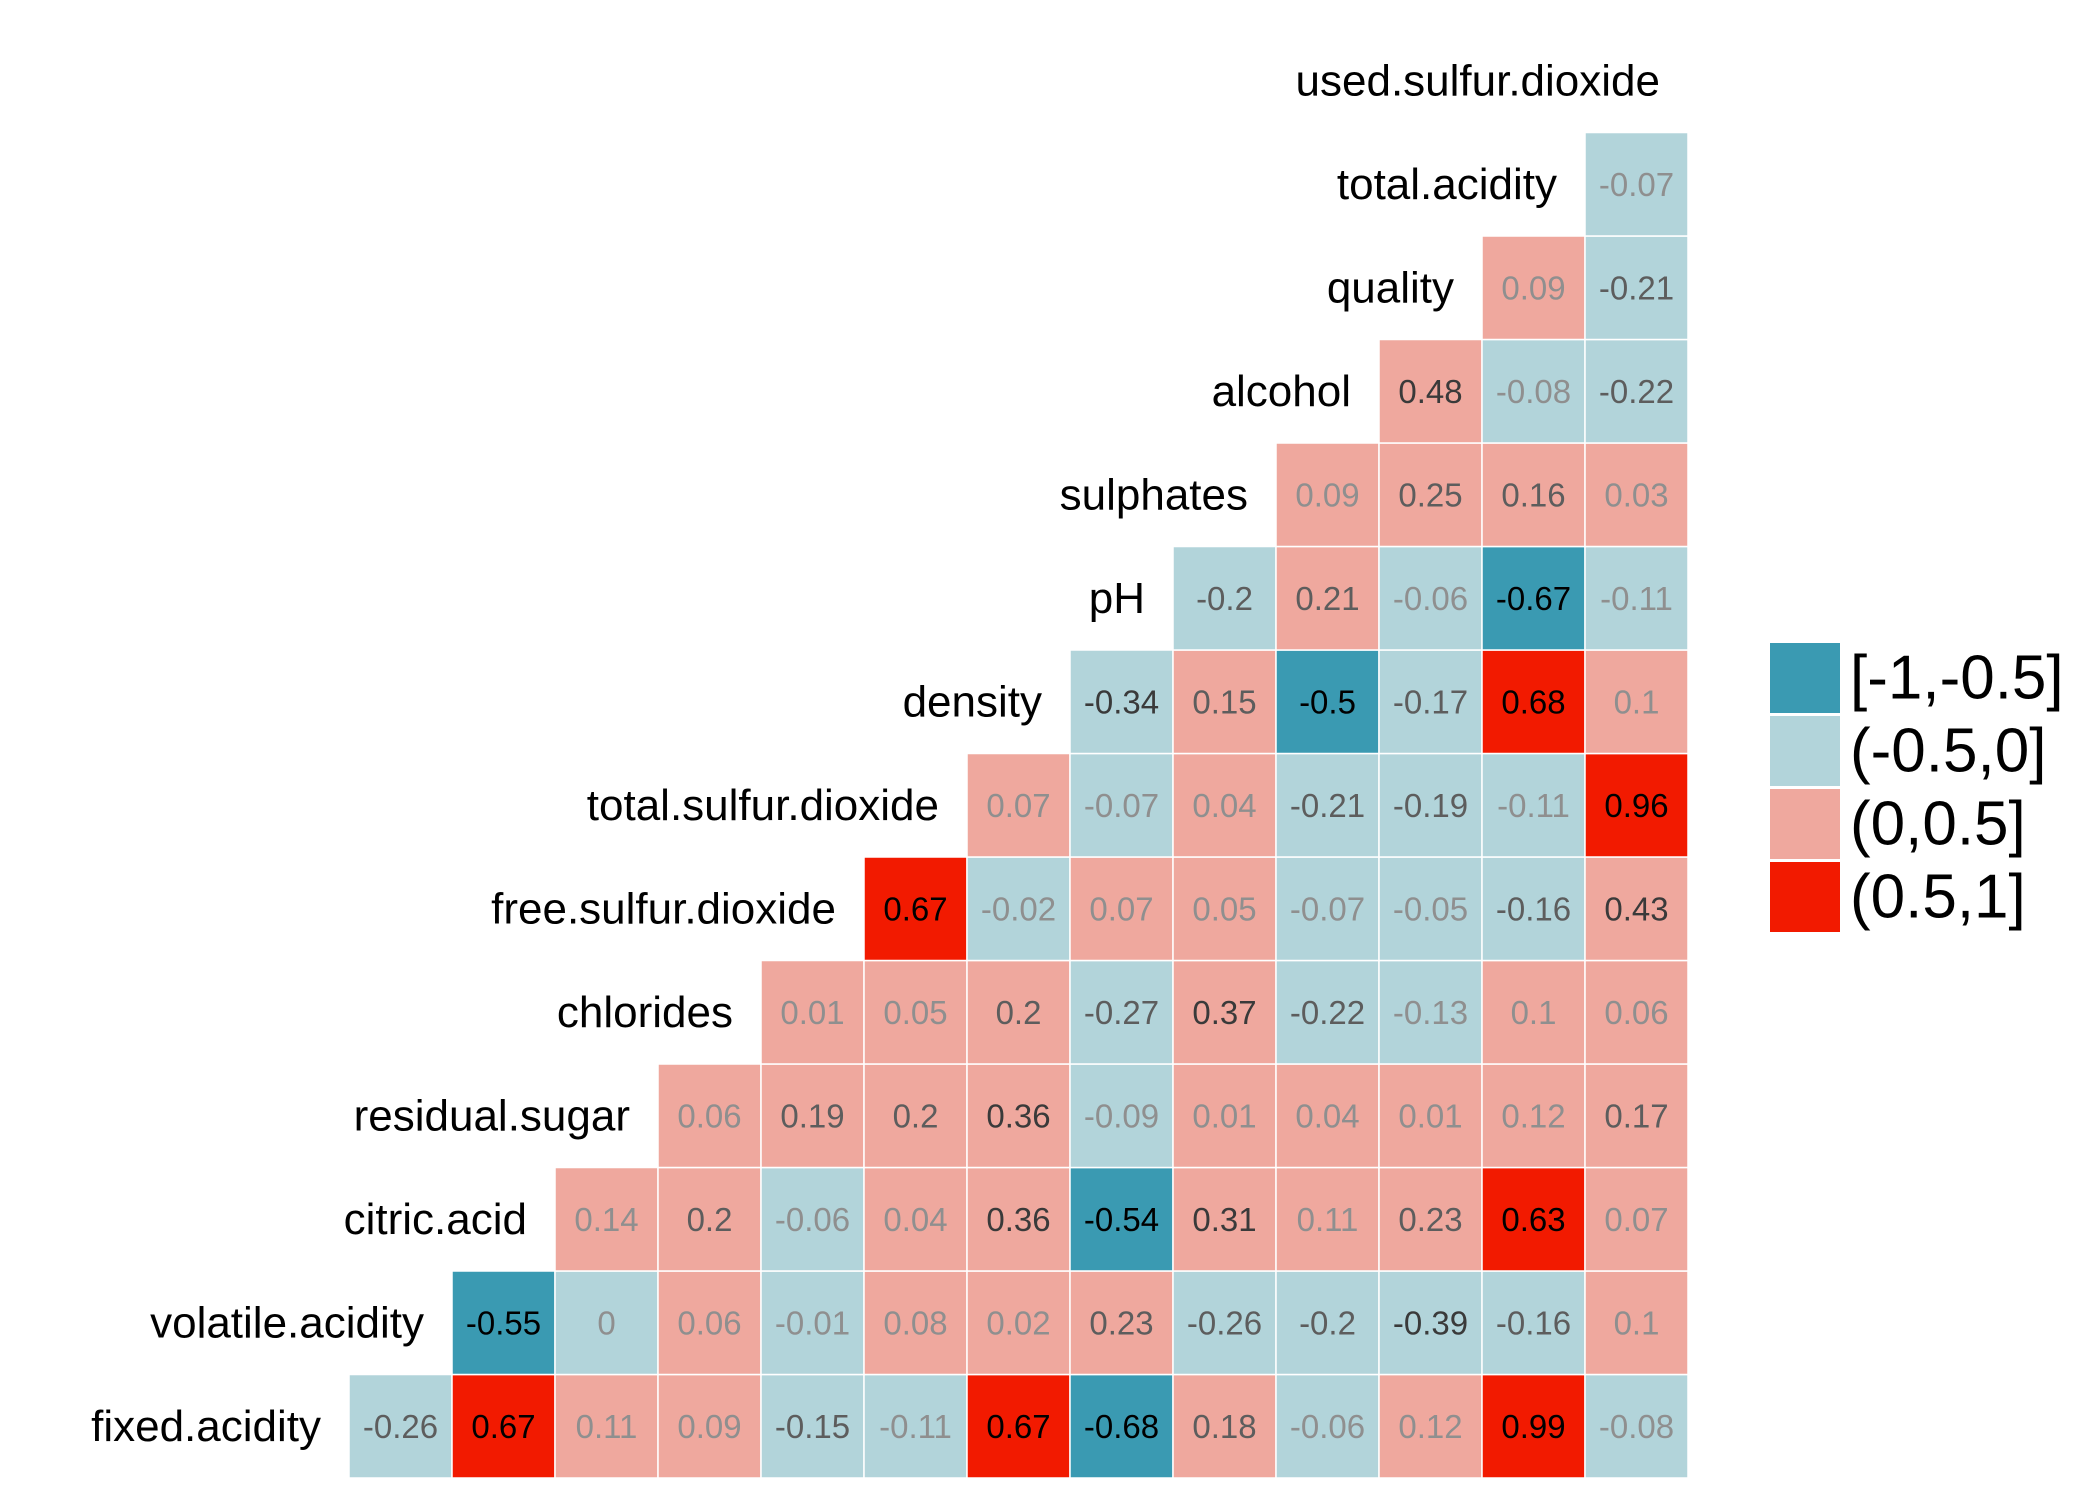 This screenshot has height=1499, width=2100. I want to click on variable-label: total.sulfur.dioxide, so click(763, 805).